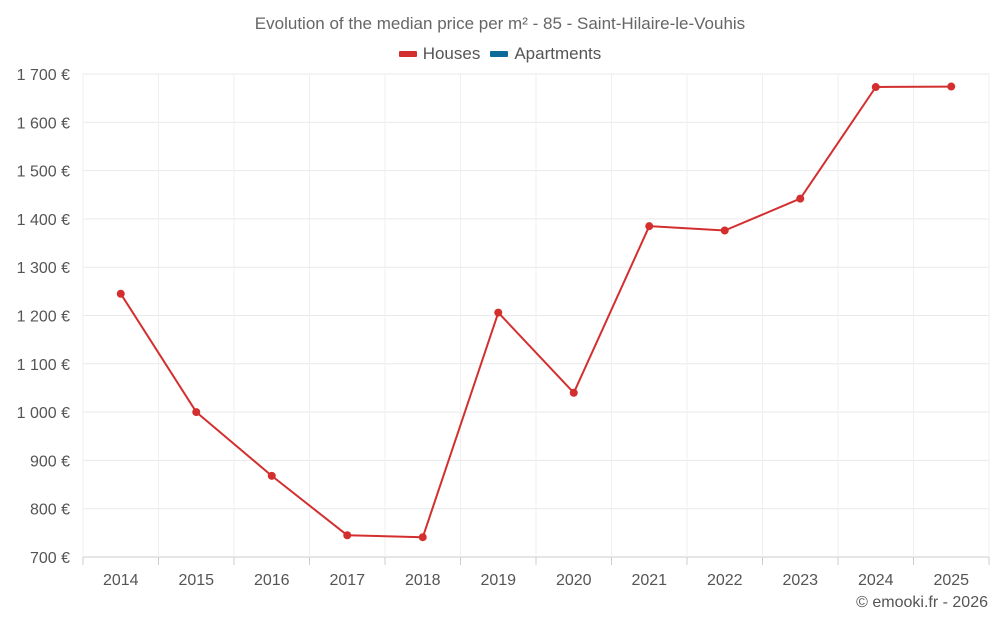  I want to click on x-tick-label: 2019, so click(498, 580).